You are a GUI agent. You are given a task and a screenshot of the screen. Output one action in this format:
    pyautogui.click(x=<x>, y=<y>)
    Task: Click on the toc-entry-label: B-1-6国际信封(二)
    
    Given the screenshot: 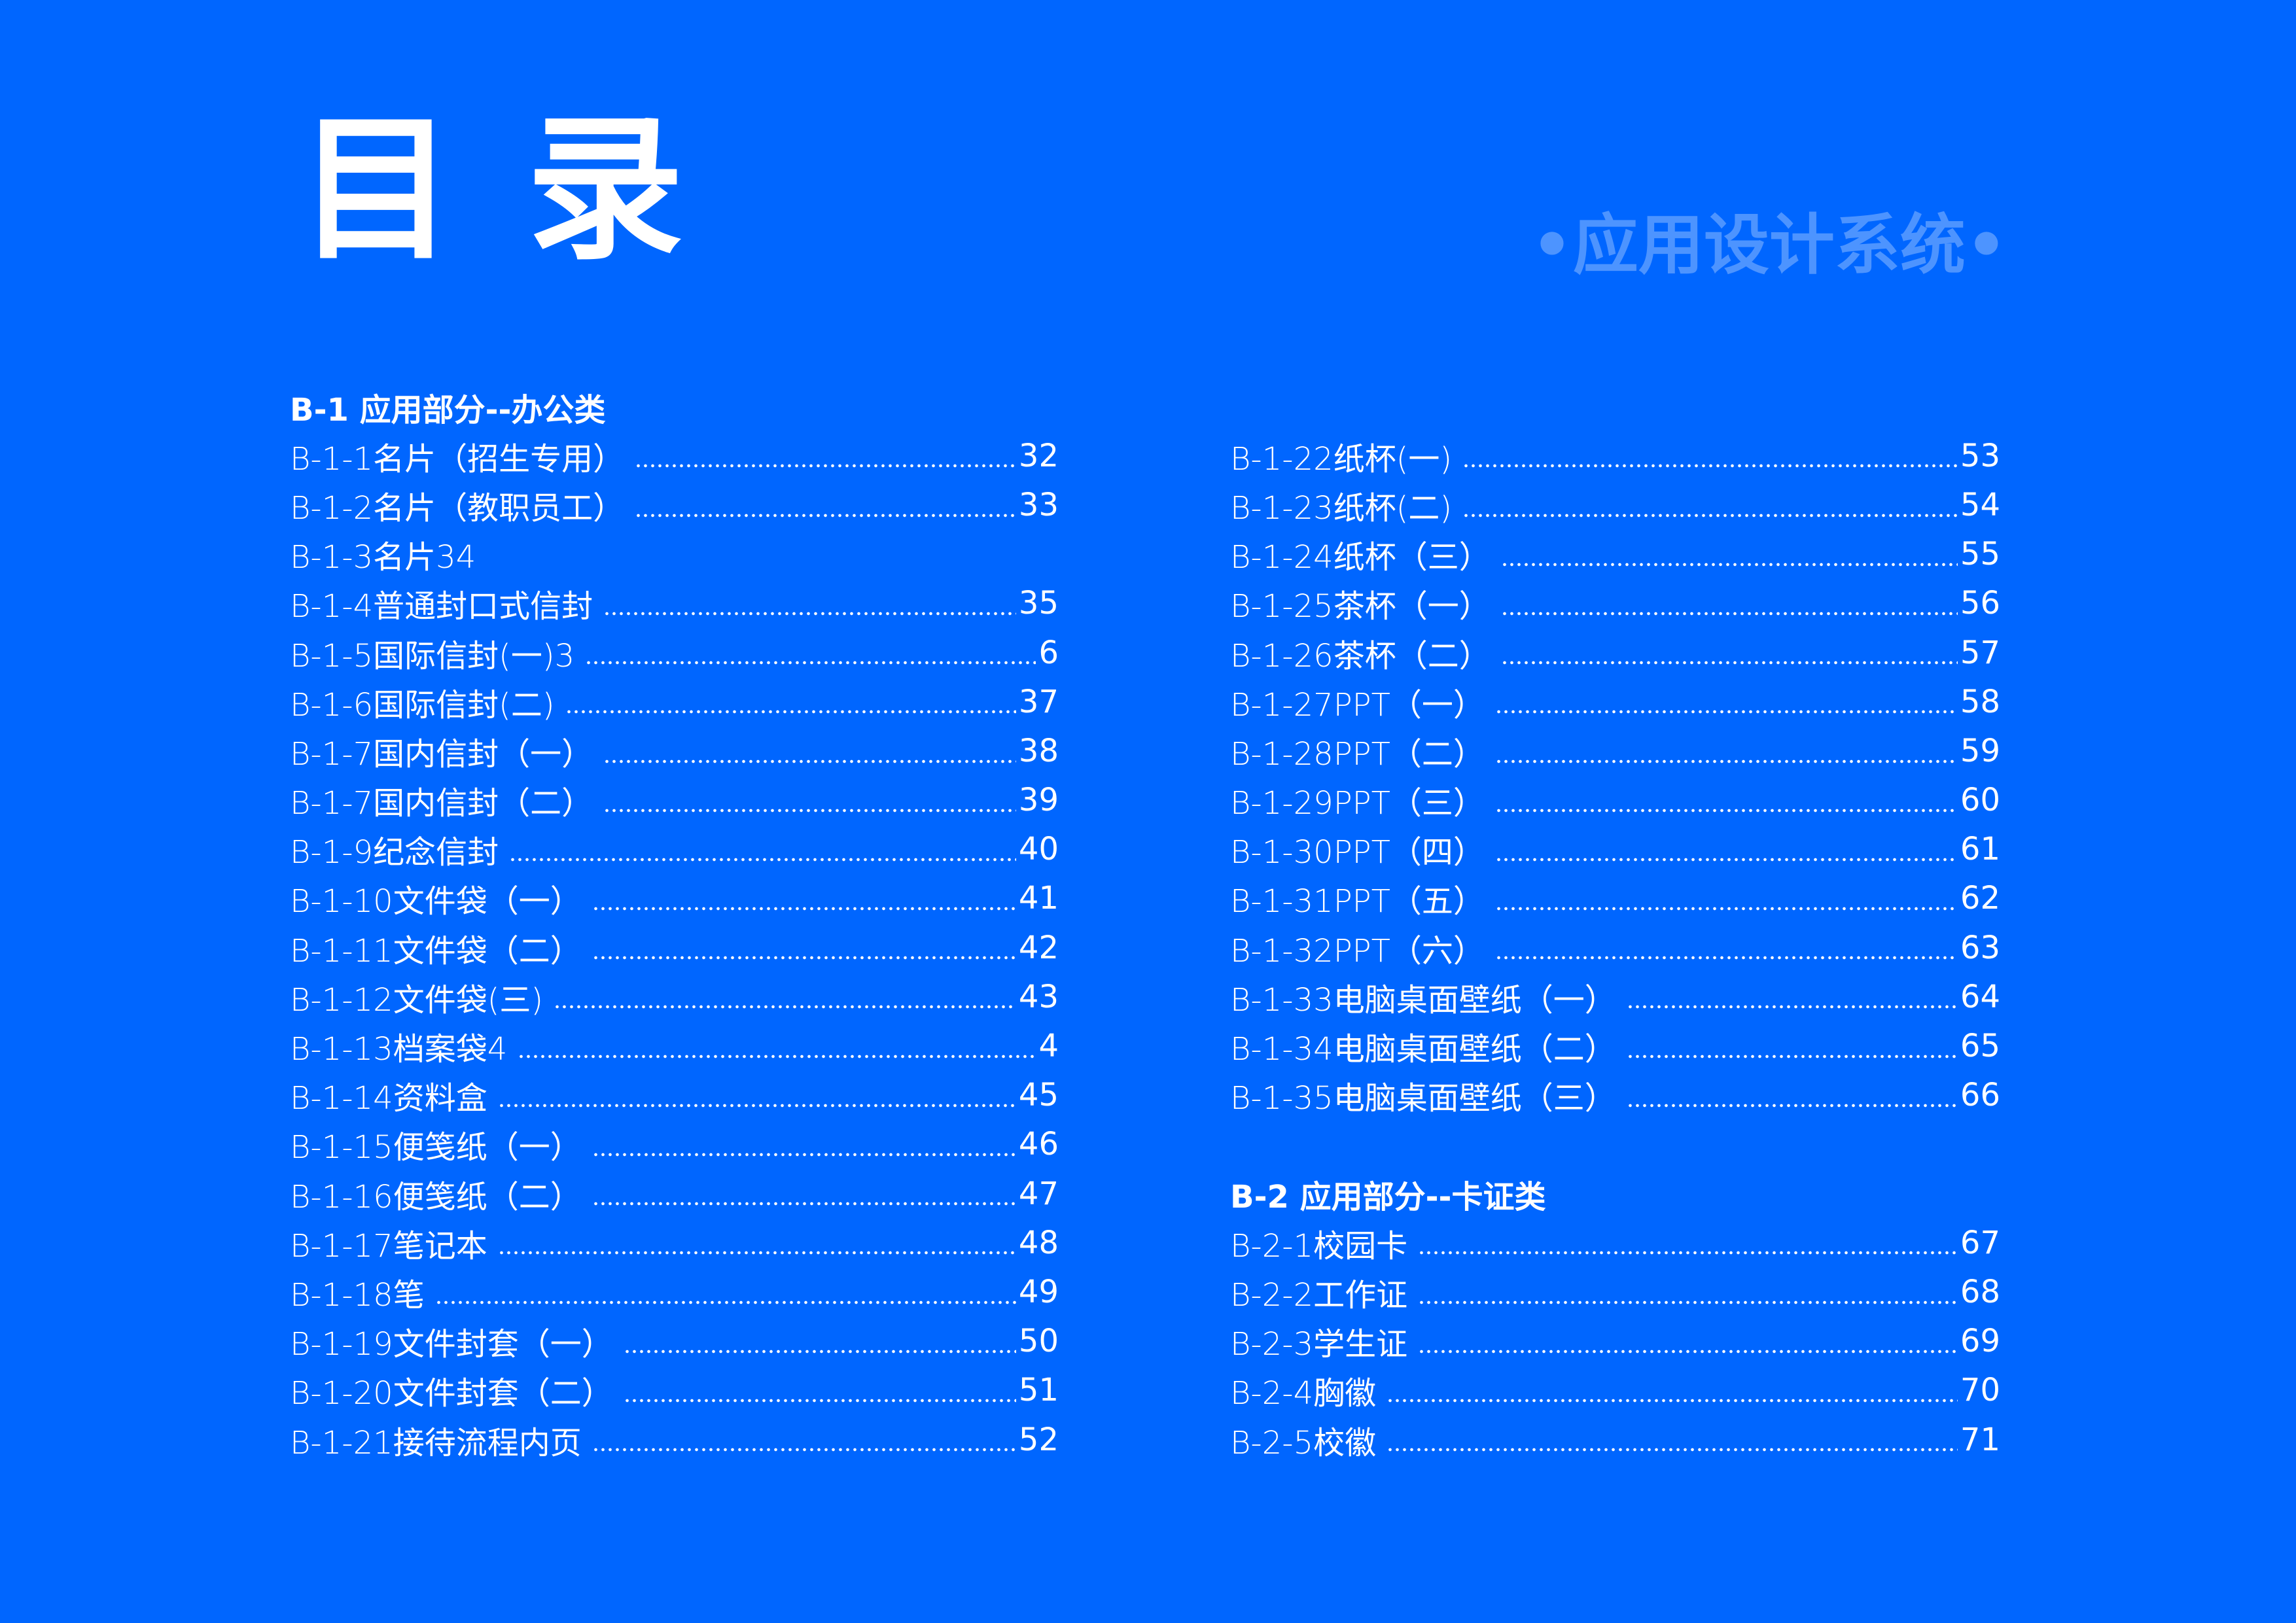 What is the action you would take?
    pyautogui.click(x=423, y=705)
    